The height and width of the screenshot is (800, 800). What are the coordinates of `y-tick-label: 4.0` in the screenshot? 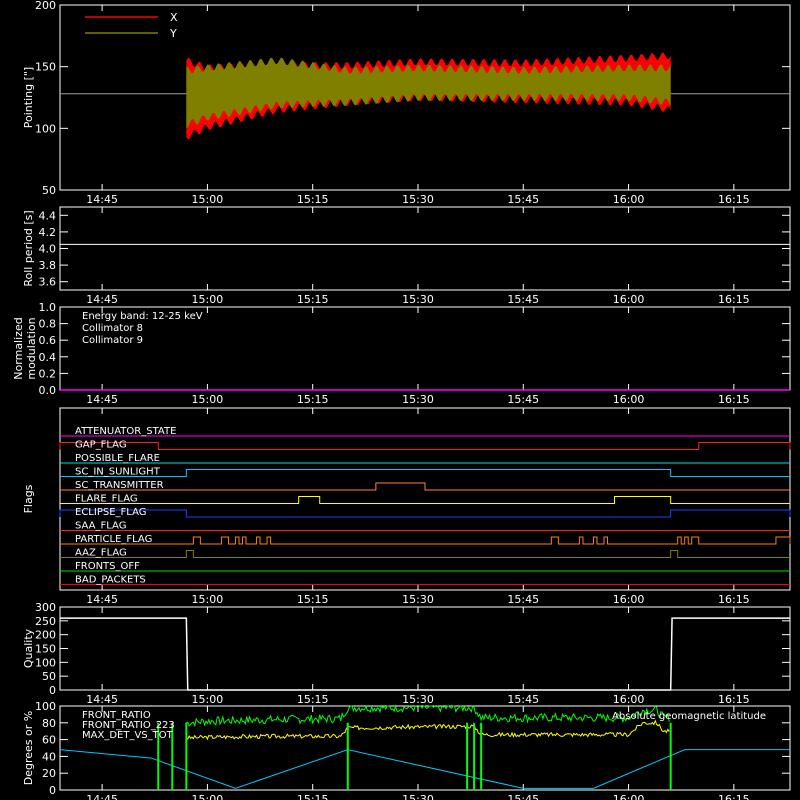 It's located at (48, 249).